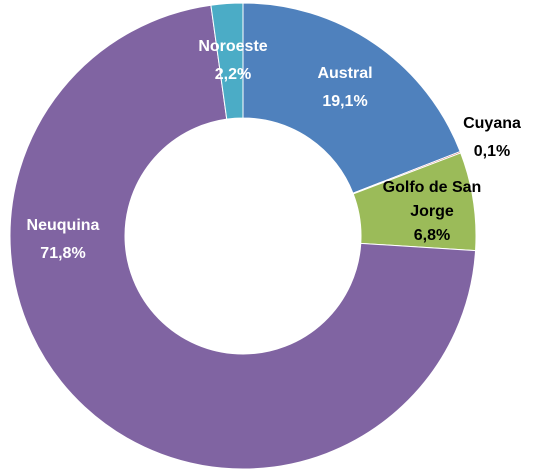 The image size is (541, 469). I want to click on category-label: Cuyana, so click(492, 123).